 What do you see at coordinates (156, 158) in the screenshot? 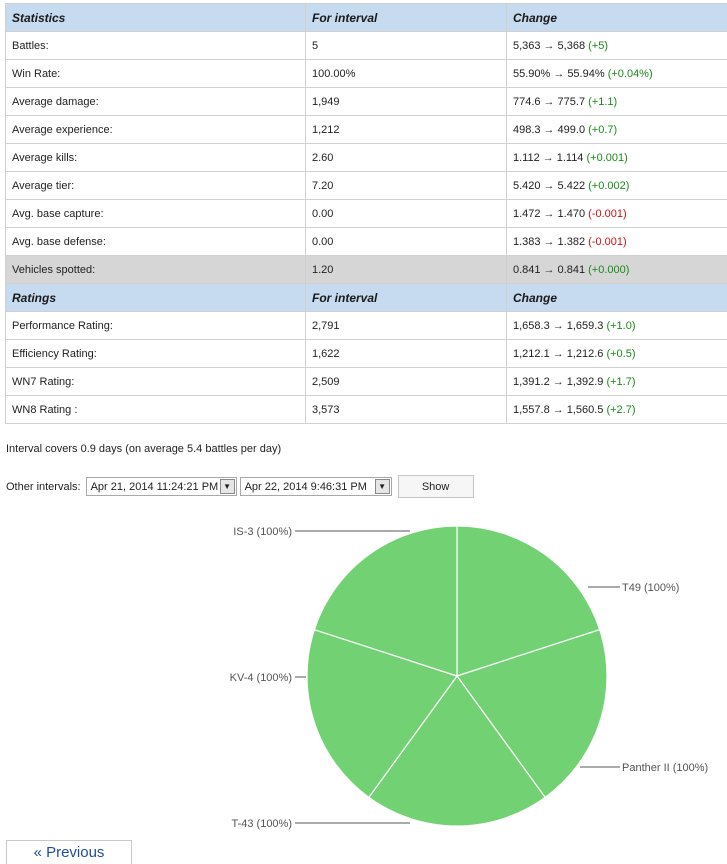
I see `row-label: Average kills:` at bounding box center [156, 158].